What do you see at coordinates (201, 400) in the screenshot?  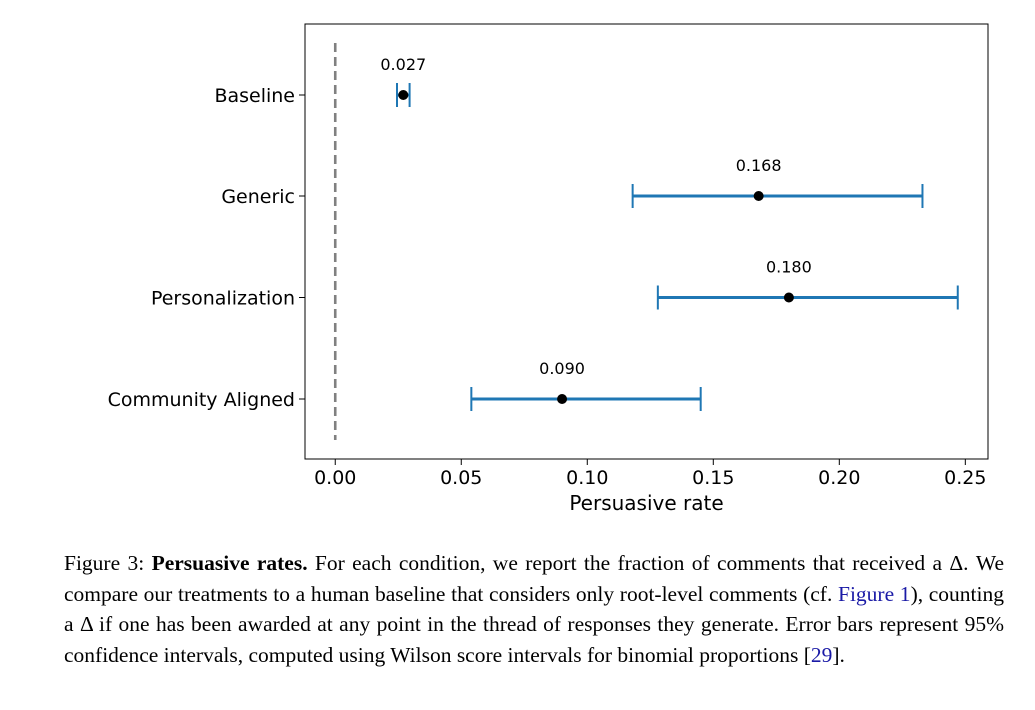 I see `y-tick-label: Community Aligned` at bounding box center [201, 400].